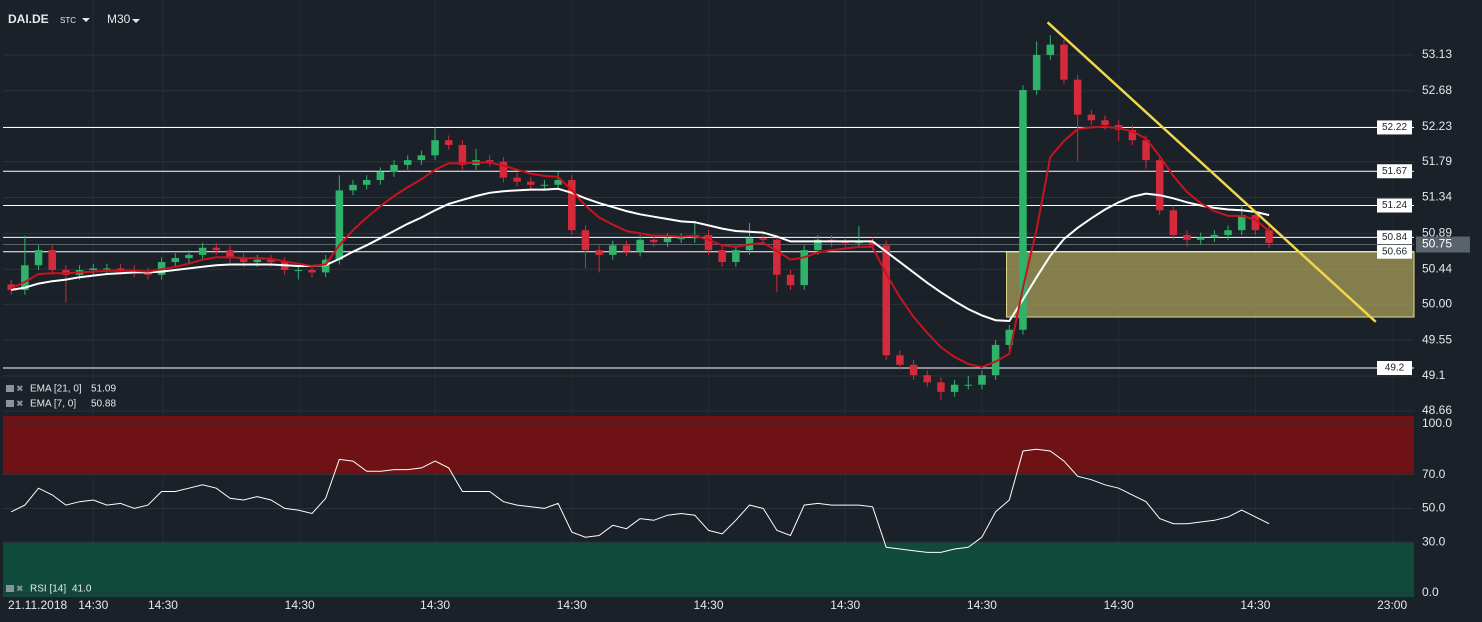 The image size is (1482, 622). What do you see at coordinates (708, 445) in the screenshot?
I see `overbought-zone` at bounding box center [708, 445].